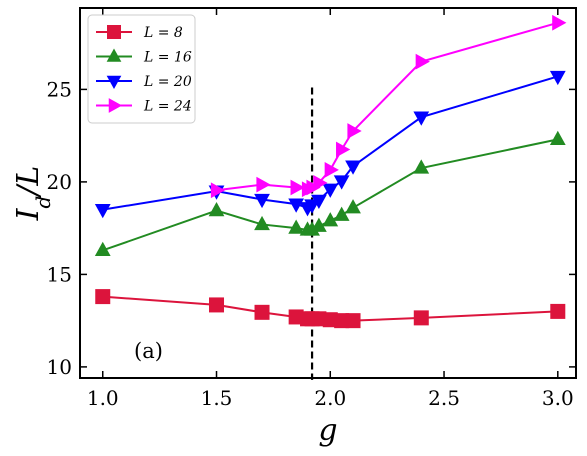  I want to click on x-tick-label: 1.5, so click(217, 398).